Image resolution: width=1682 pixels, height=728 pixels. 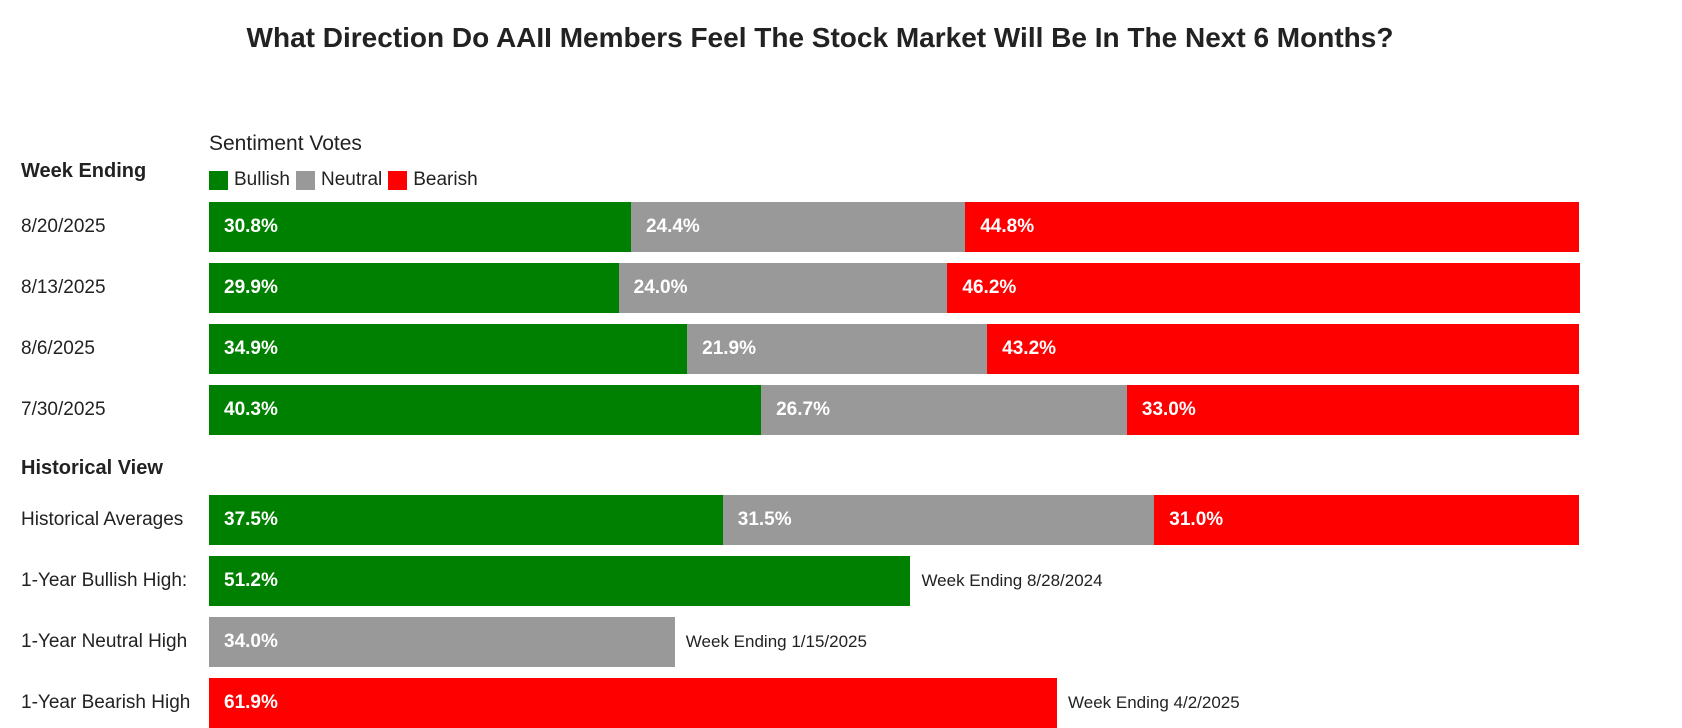 What do you see at coordinates (1029, 348) in the screenshot?
I see `data-label-bearish-week-8-6-2025: 43.2%` at bounding box center [1029, 348].